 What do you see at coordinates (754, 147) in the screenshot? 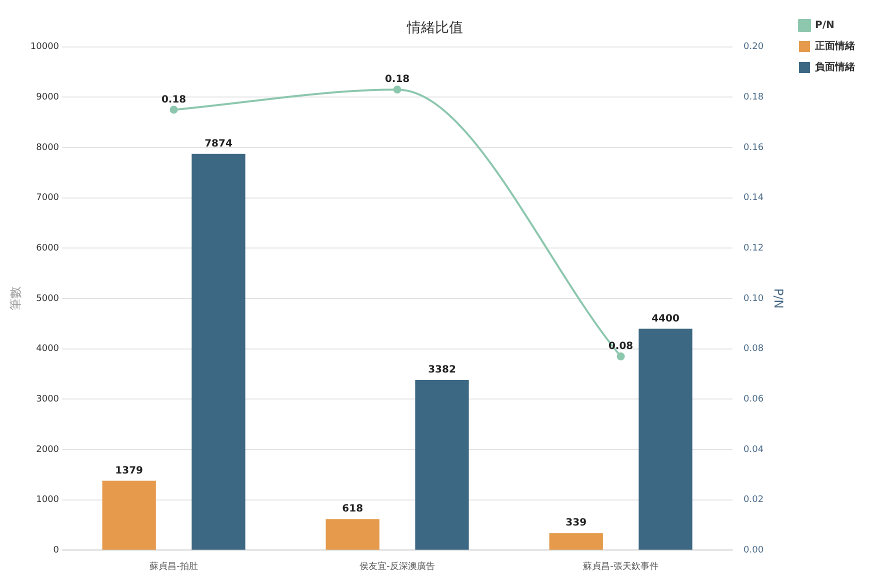
I see `y2-tick-label: 0.16` at bounding box center [754, 147].